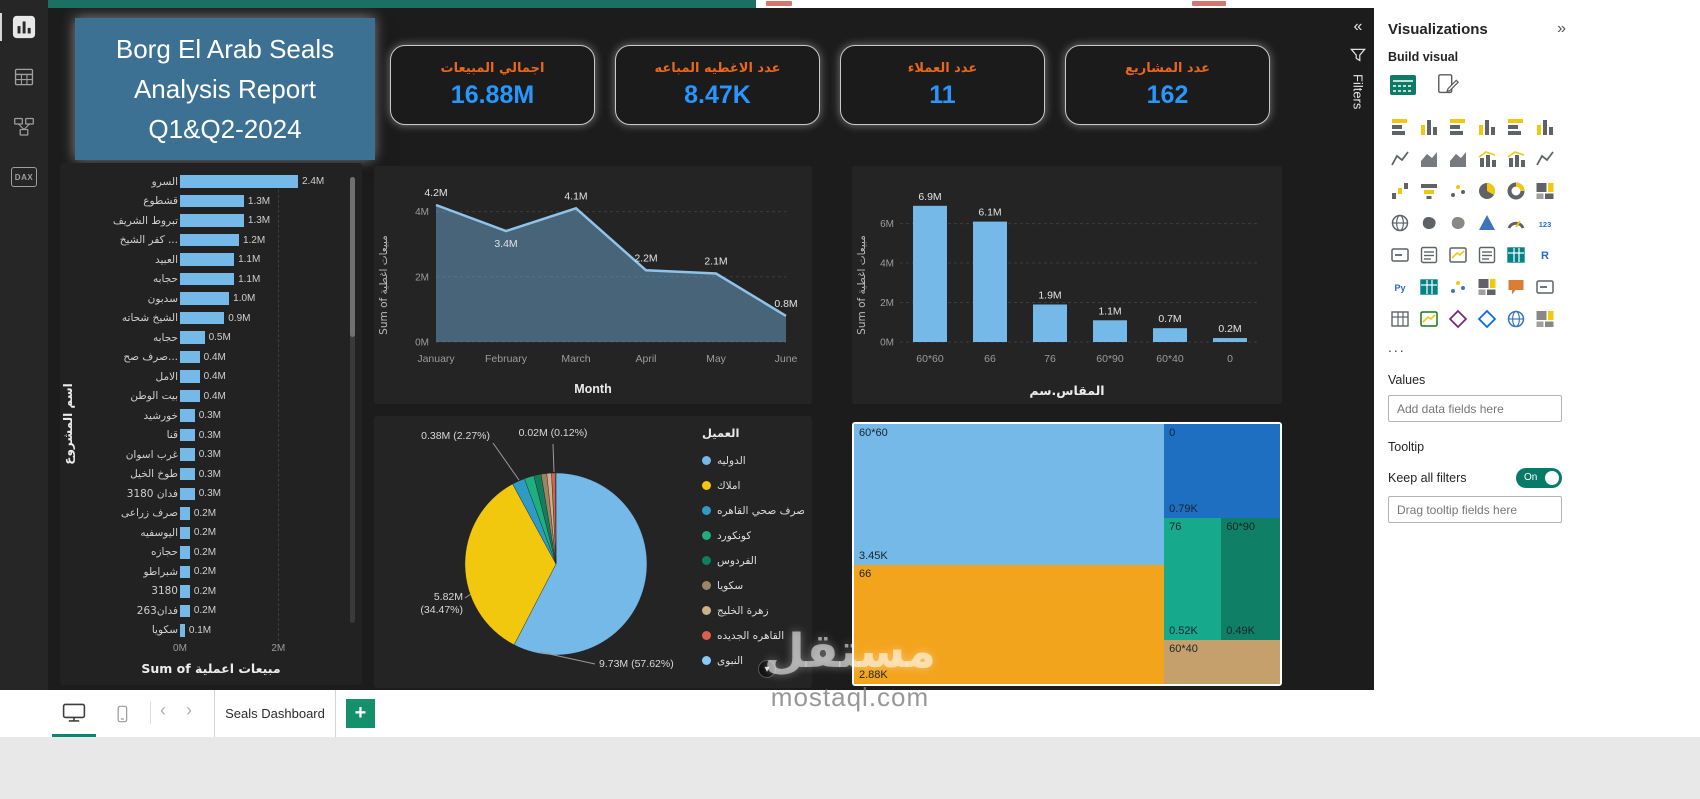  I want to click on 100-stacked-bar-chart-icon, so click(1516, 127).